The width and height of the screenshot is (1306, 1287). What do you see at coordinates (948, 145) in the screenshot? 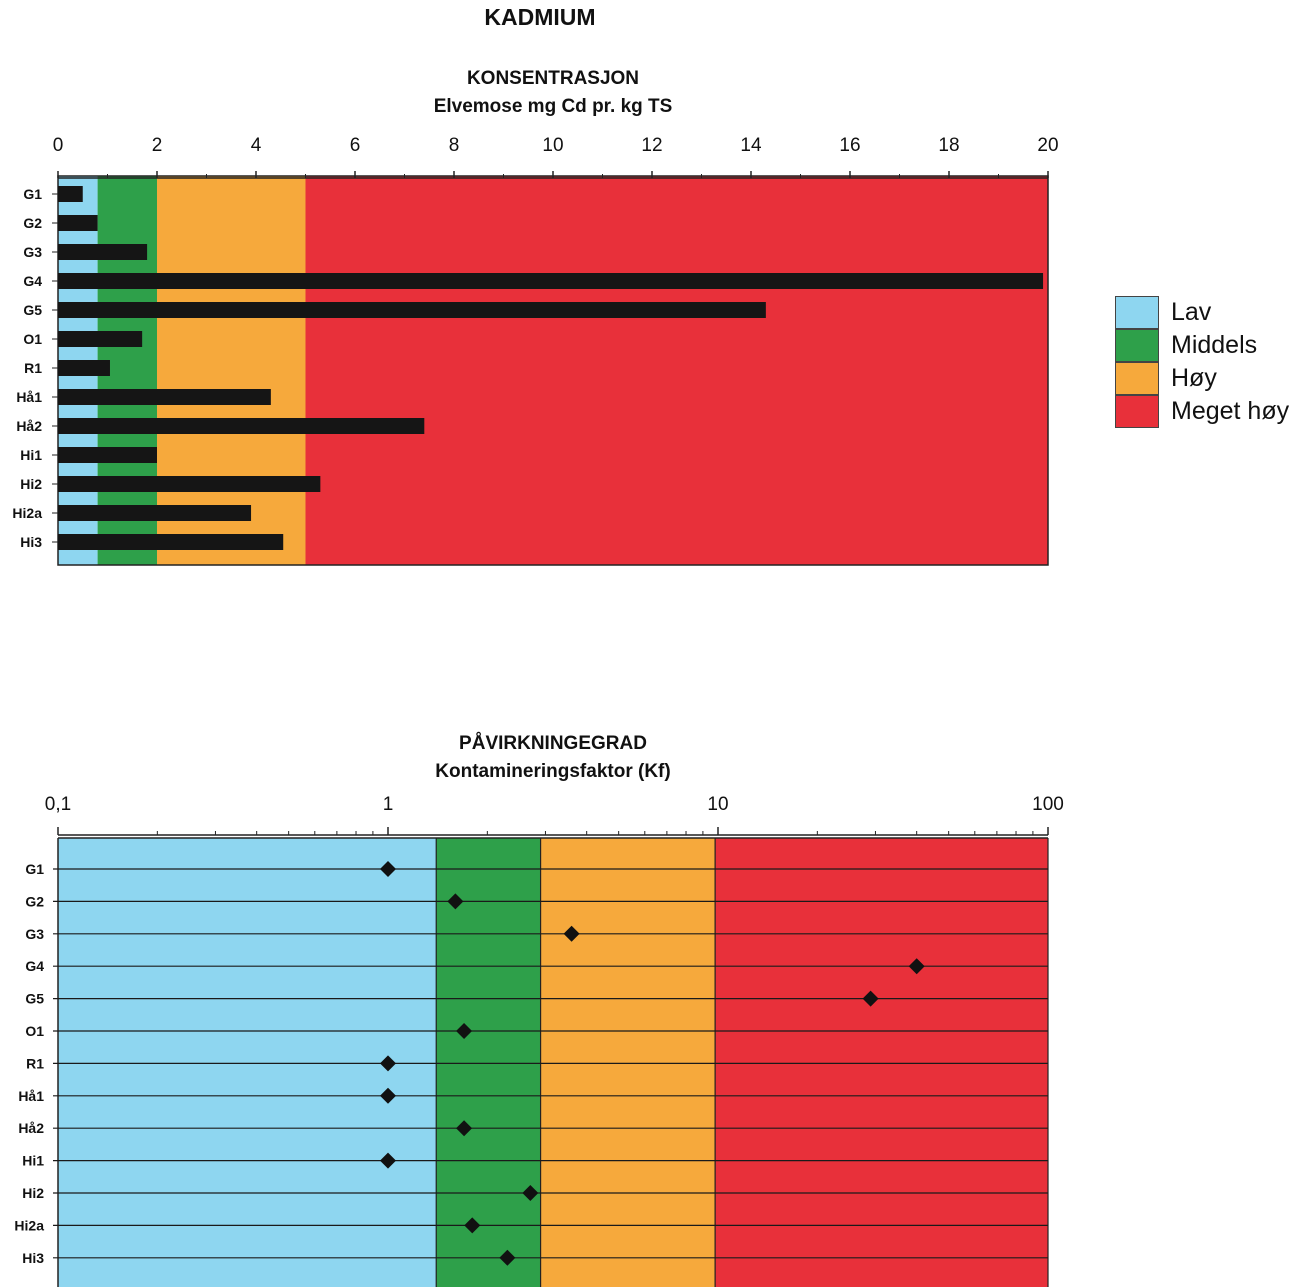
I see `chart1-x-tick-label: 18` at bounding box center [948, 145].